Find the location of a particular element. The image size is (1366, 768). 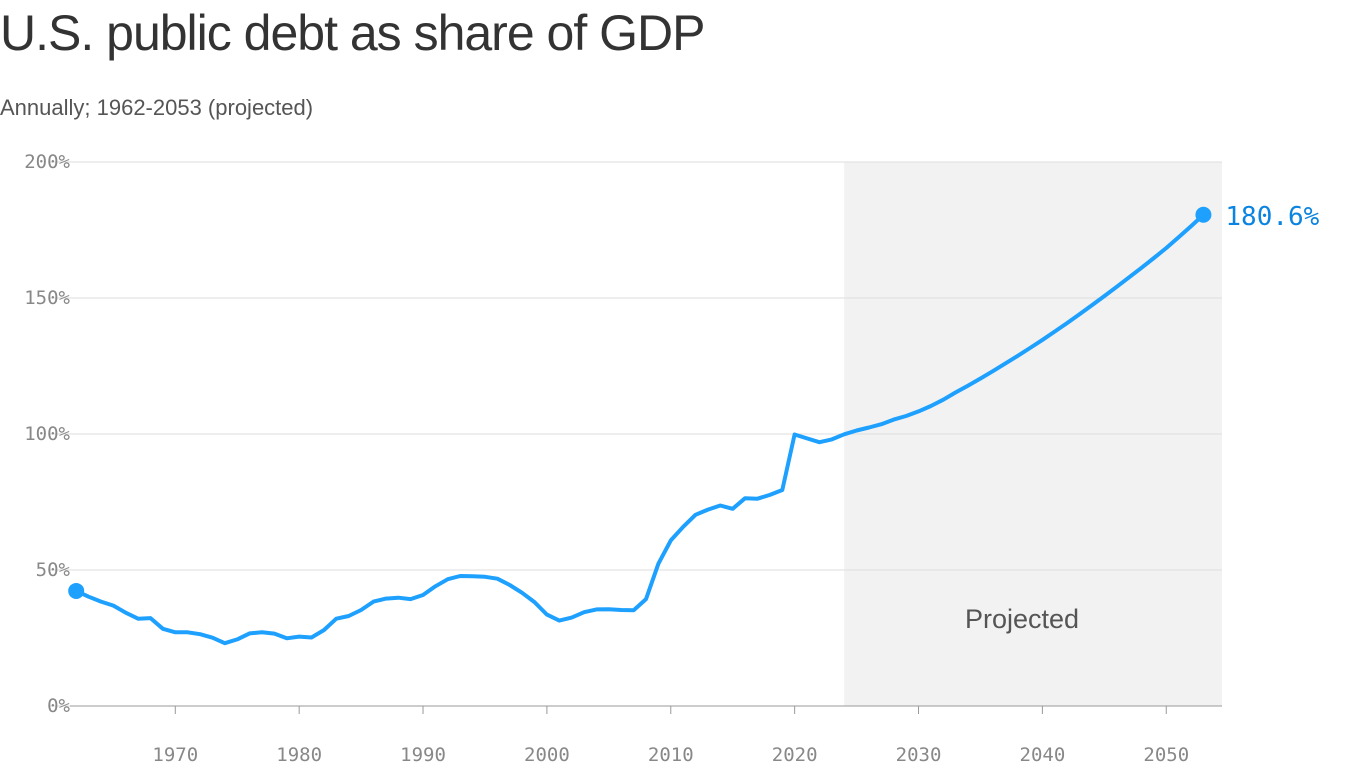

y-tick-label: 50% is located at coordinates (53, 570).